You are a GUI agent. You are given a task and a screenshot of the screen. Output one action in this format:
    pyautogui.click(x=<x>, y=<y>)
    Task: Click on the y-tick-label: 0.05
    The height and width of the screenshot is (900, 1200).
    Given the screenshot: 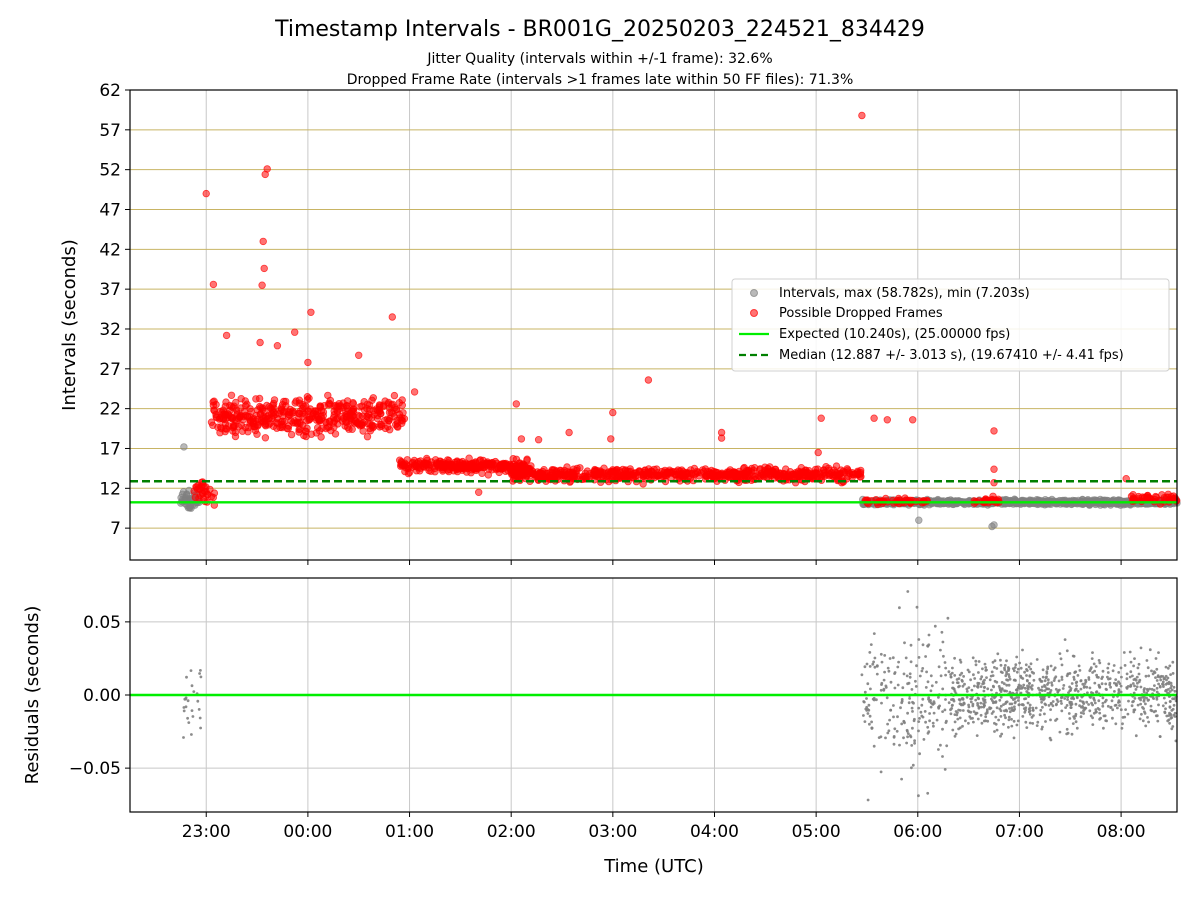 What is the action you would take?
    pyautogui.click(x=102, y=623)
    